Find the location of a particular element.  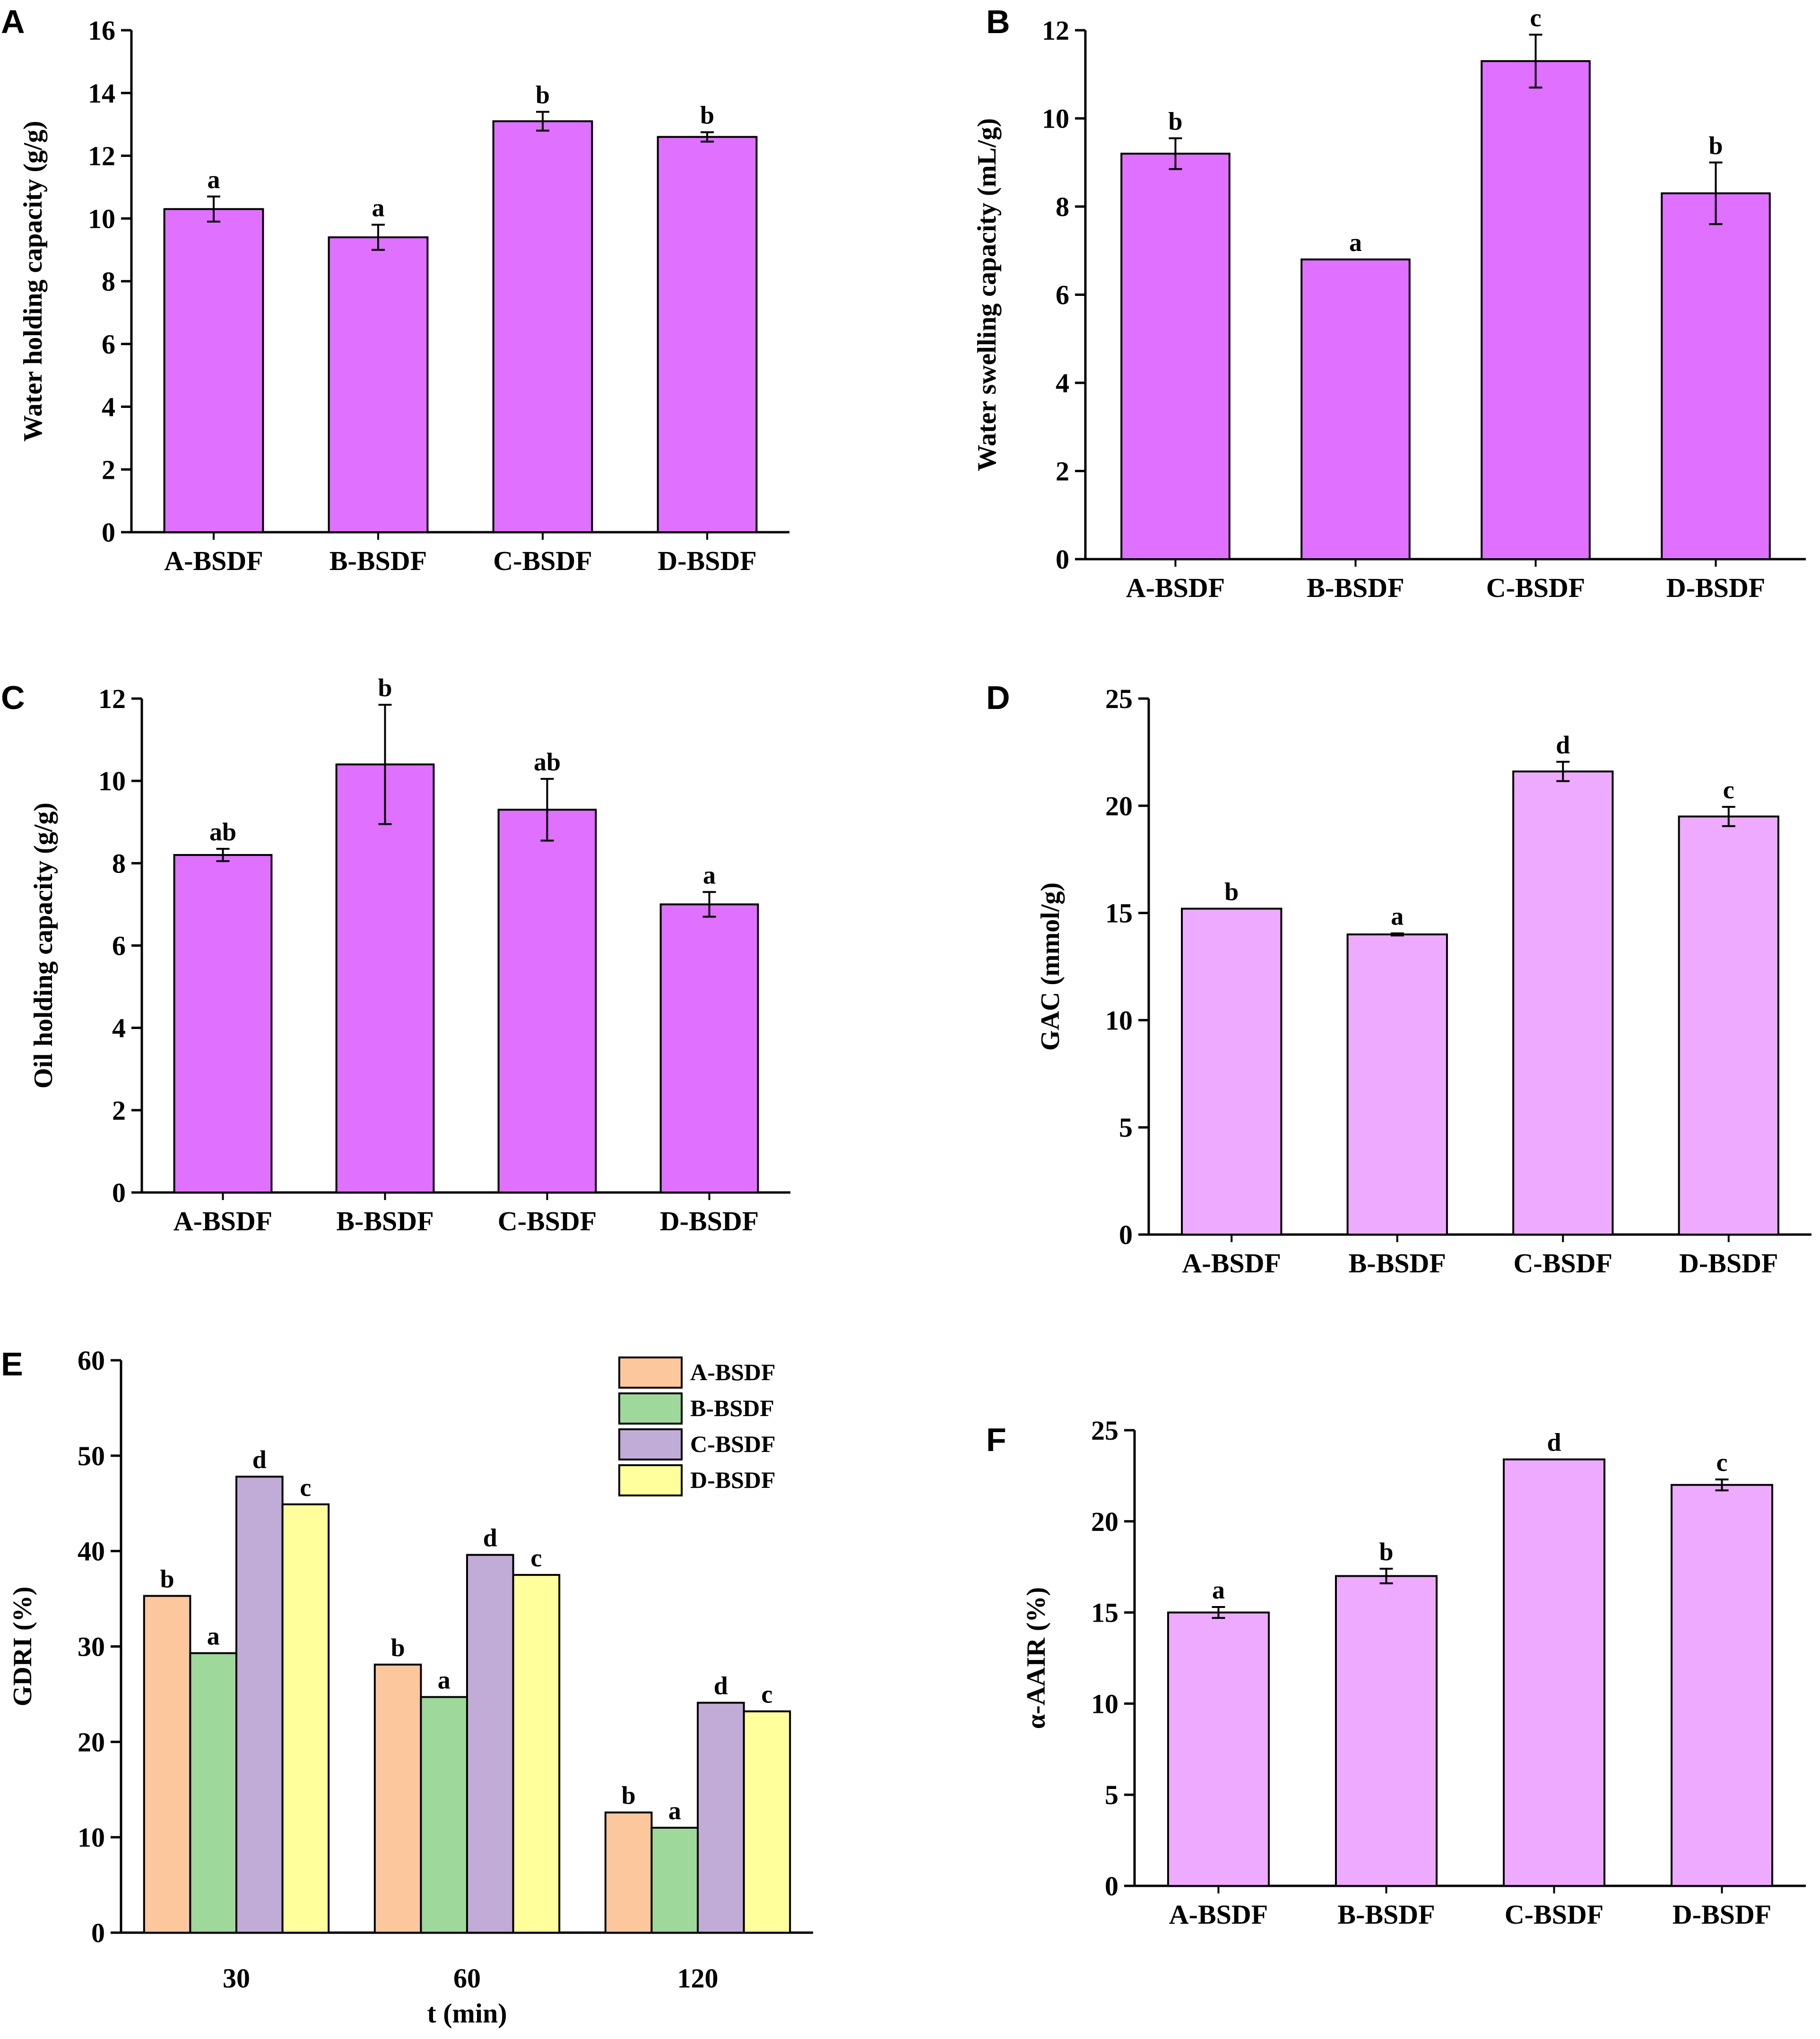

panel-b-ytick-label-3: 6 is located at coordinates (1062, 295).